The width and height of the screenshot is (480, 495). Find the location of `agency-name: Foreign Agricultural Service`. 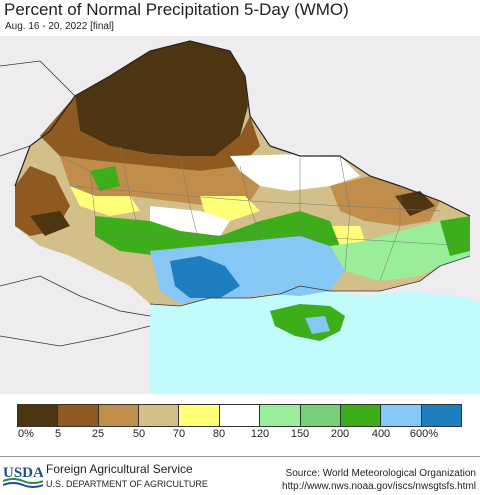

agency-name: Foreign Agricultural Service is located at coordinates (119, 469).